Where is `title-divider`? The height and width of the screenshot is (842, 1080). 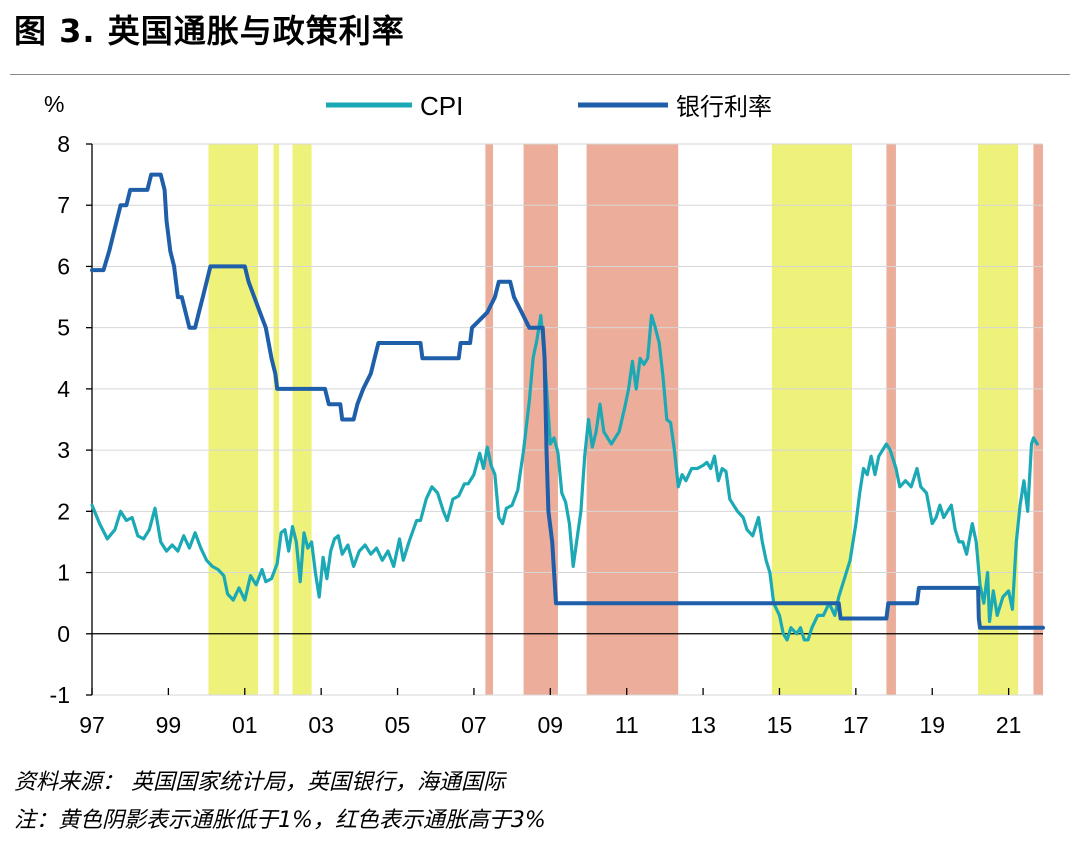 title-divider is located at coordinates (540, 74).